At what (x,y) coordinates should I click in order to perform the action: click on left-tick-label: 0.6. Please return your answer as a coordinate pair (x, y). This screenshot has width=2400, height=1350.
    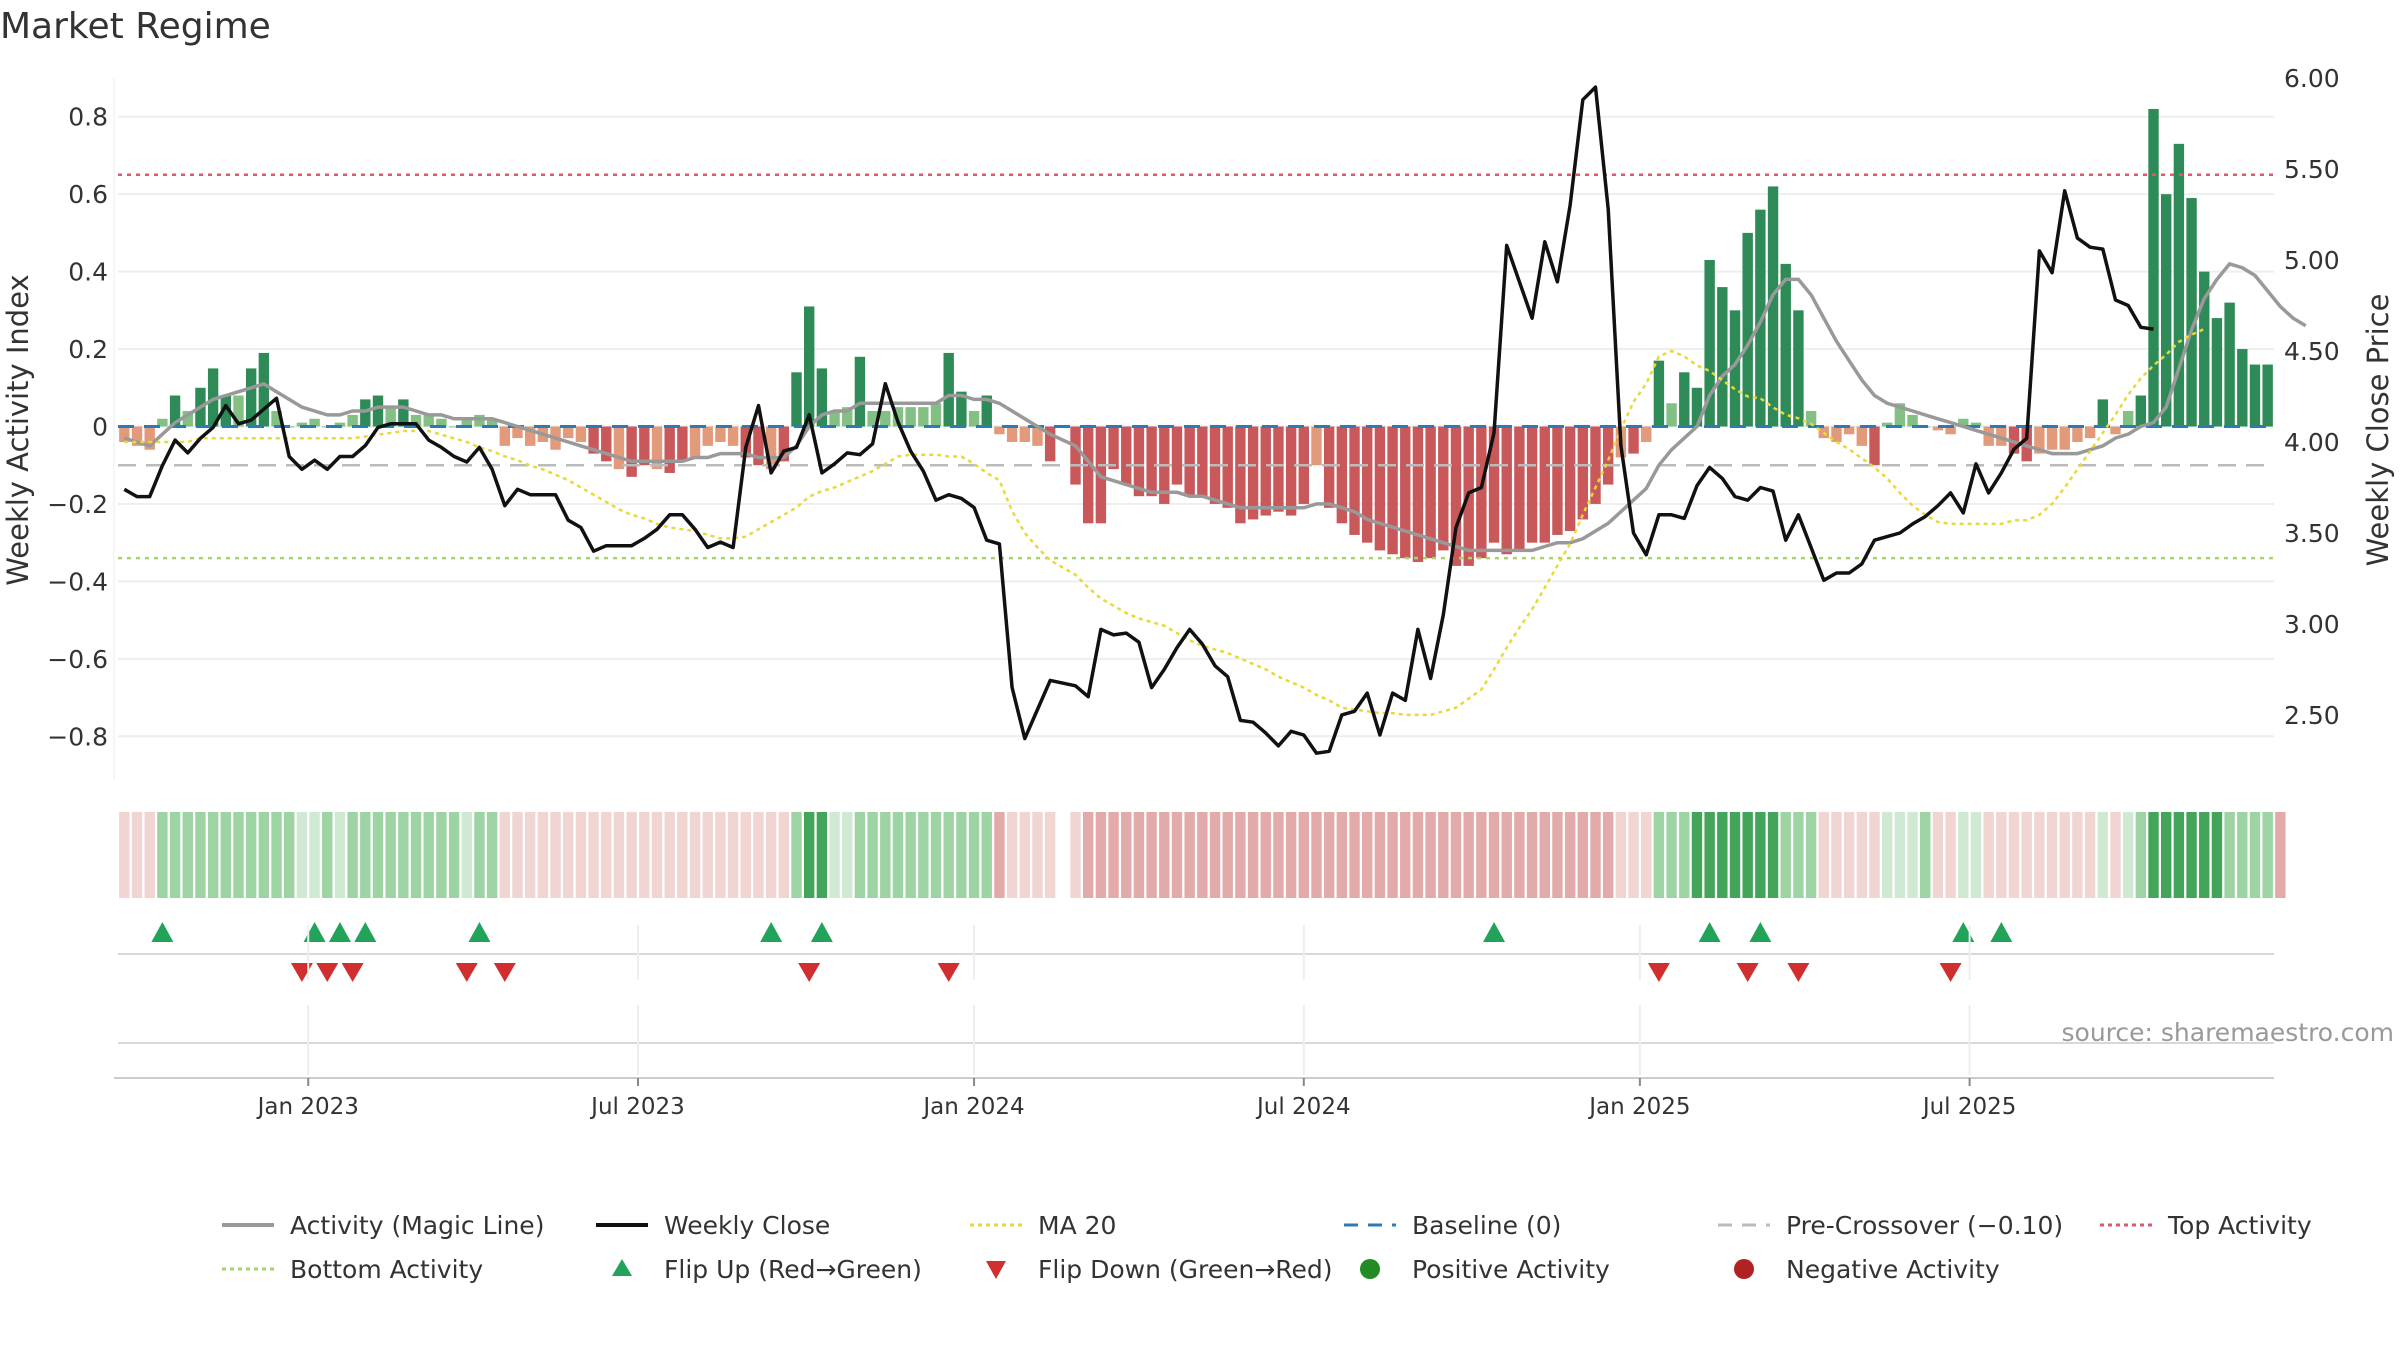
    Looking at the image, I should click on (88, 194).